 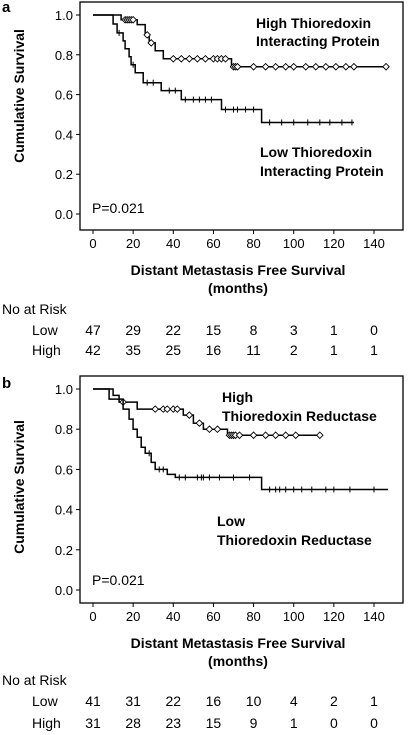 What do you see at coordinates (294, 350) in the screenshot?
I see `risk-count: 2` at bounding box center [294, 350].